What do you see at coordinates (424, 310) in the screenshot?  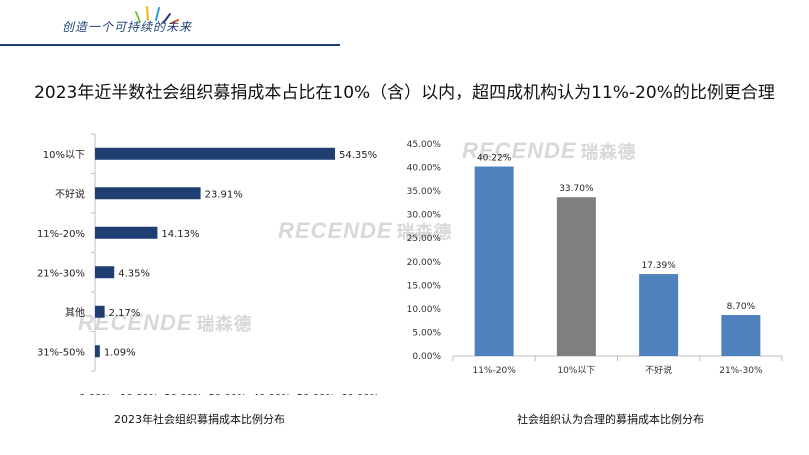 I see `y-tick-label: 10.00%` at bounding box center [424, 310].